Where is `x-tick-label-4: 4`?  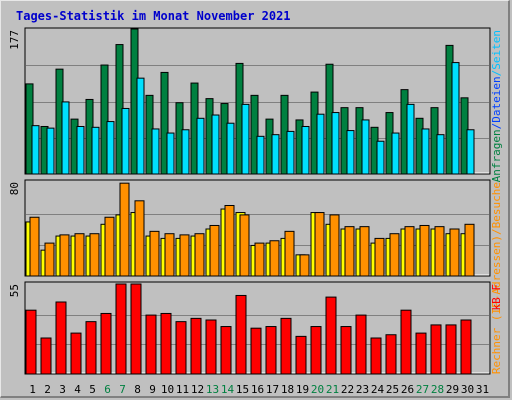
x-tick-label-4: 4 is located at coordinates (77, 389).